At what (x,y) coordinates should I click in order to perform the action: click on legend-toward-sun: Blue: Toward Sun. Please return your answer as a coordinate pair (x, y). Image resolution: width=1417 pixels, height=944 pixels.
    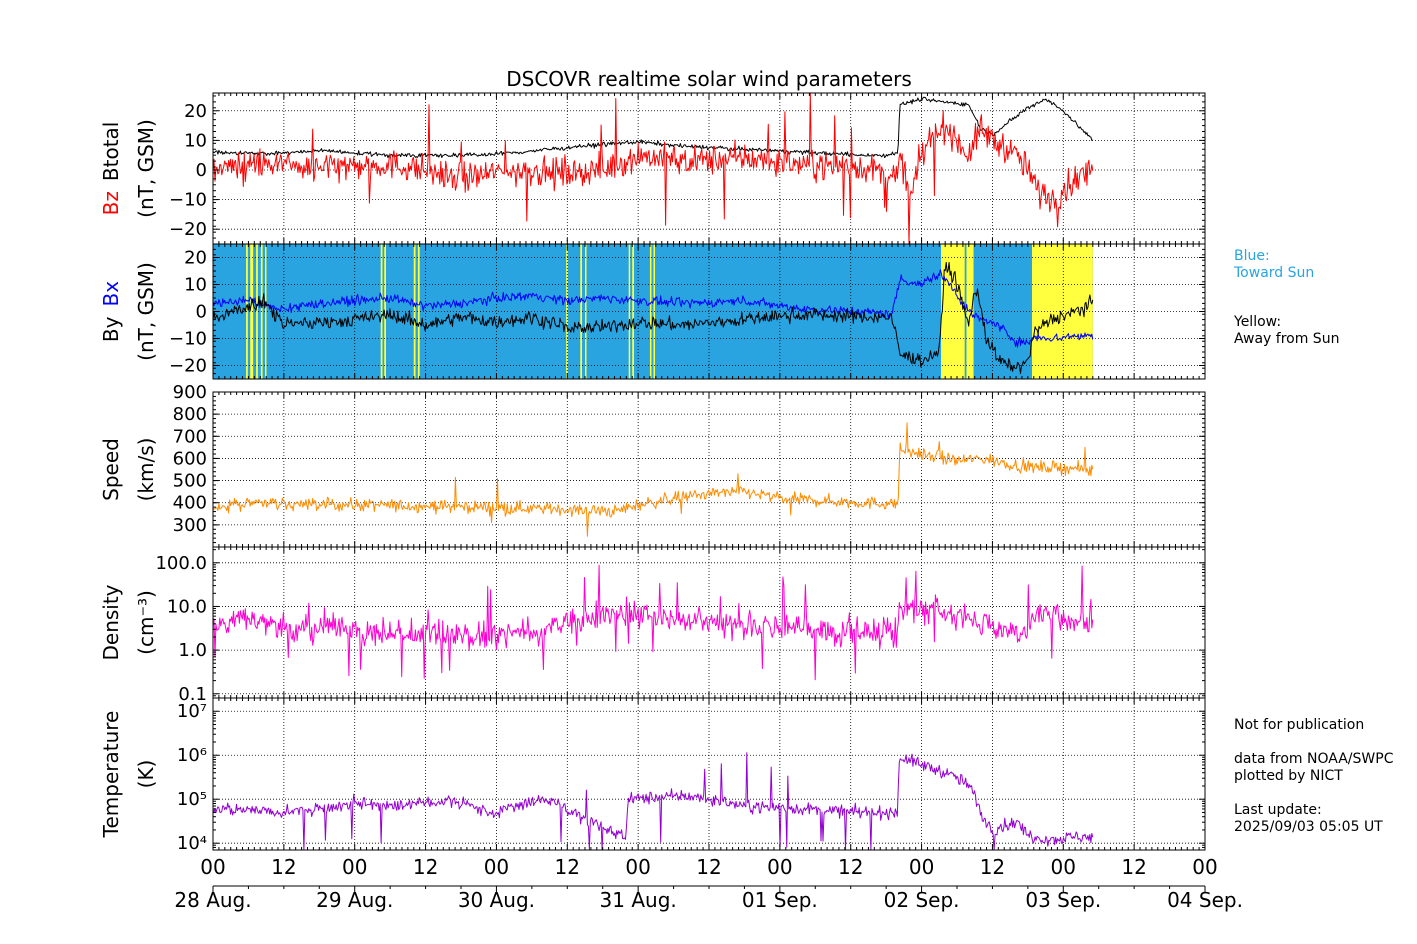
    Looking at the image, I should click on (1274, 264).